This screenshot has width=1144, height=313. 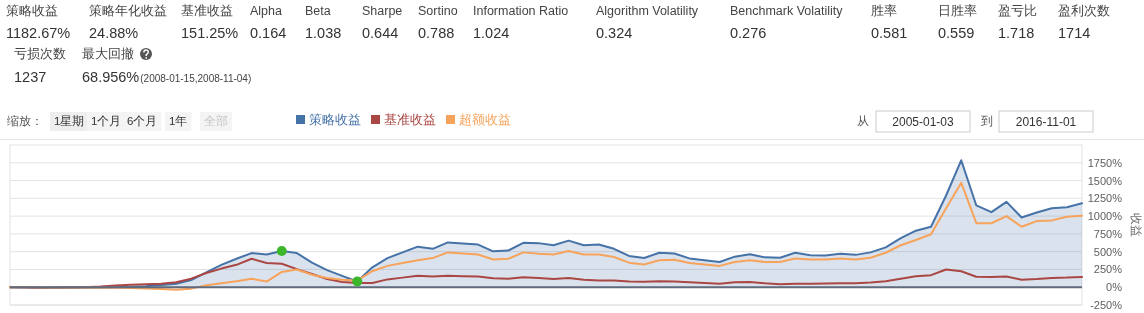 I want to click on y-axis-title: 收益, so click(x=1136, y=225).